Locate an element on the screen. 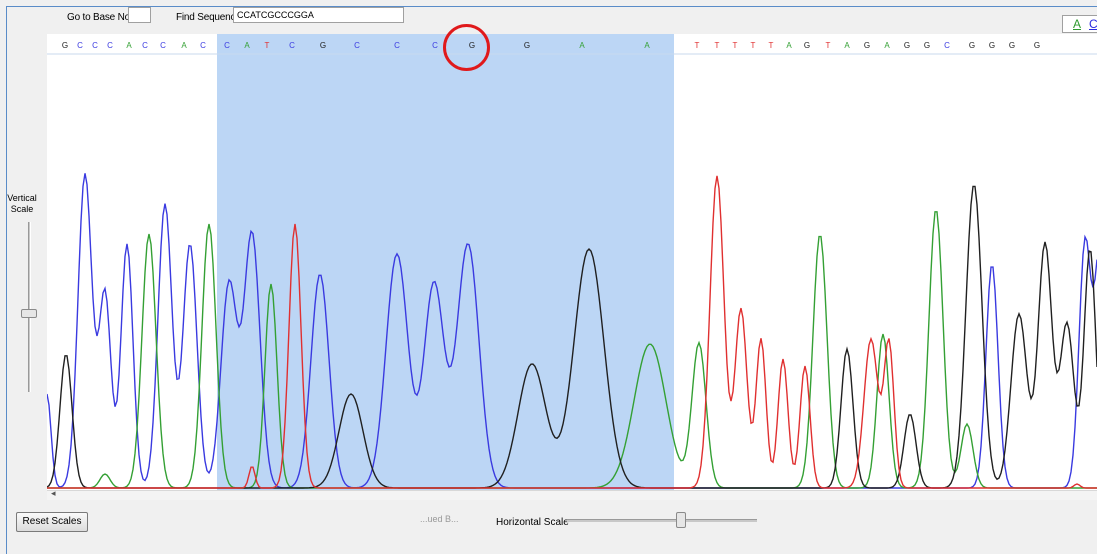 Image resolution: width=1097 pixels, height=554 pixels. go-to-base-label: Go to Base No. is located at coordinates (100, 17).